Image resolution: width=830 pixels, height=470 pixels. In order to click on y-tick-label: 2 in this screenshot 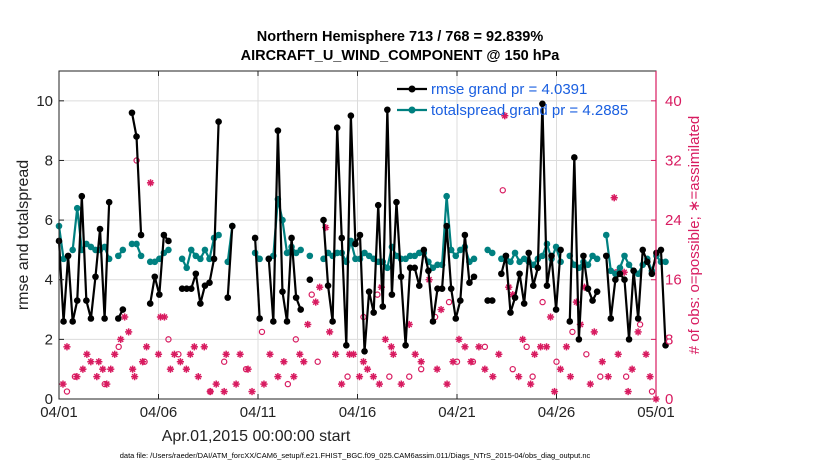, I will do `click(49, 339)`.